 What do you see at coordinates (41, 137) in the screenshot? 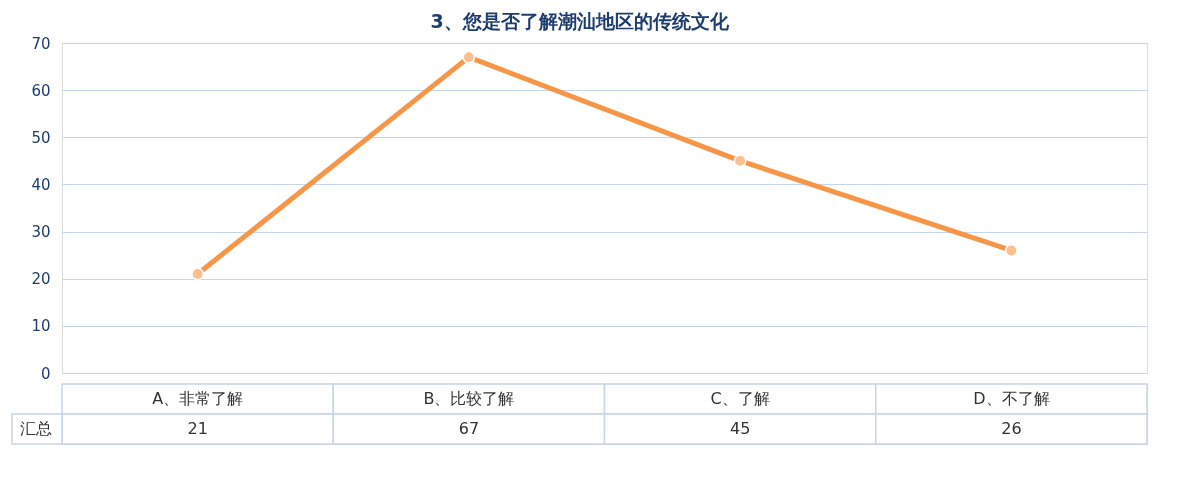
I see `y-tick-label: 50` at bounding box center [41, 137].